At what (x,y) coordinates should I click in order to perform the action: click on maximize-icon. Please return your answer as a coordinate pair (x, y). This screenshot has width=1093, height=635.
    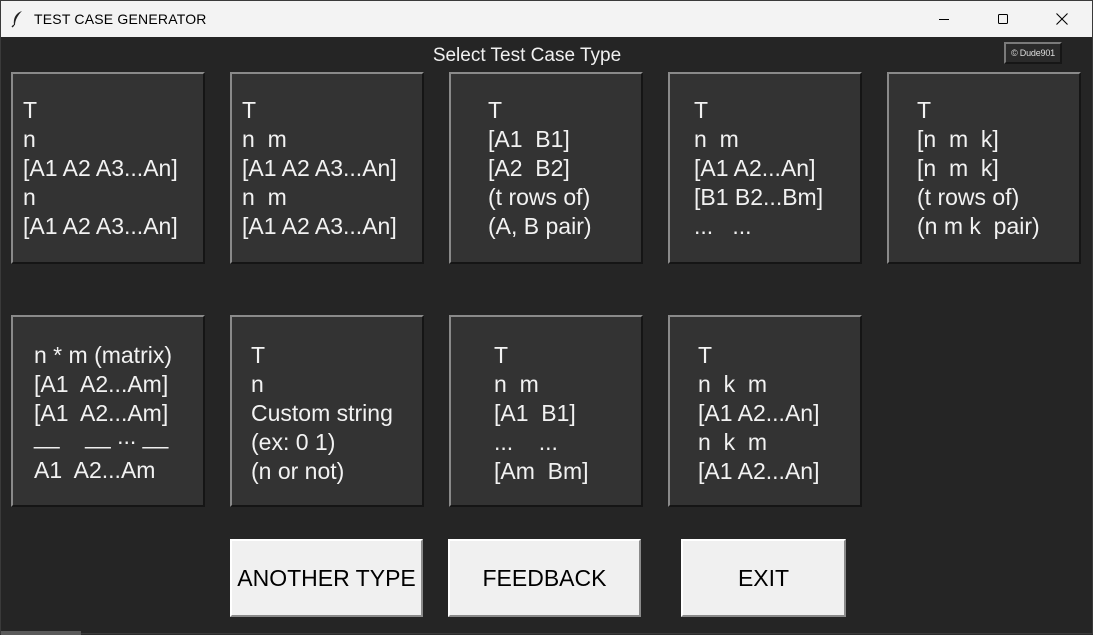
    Looking at the image, I should click on (1003, 19).